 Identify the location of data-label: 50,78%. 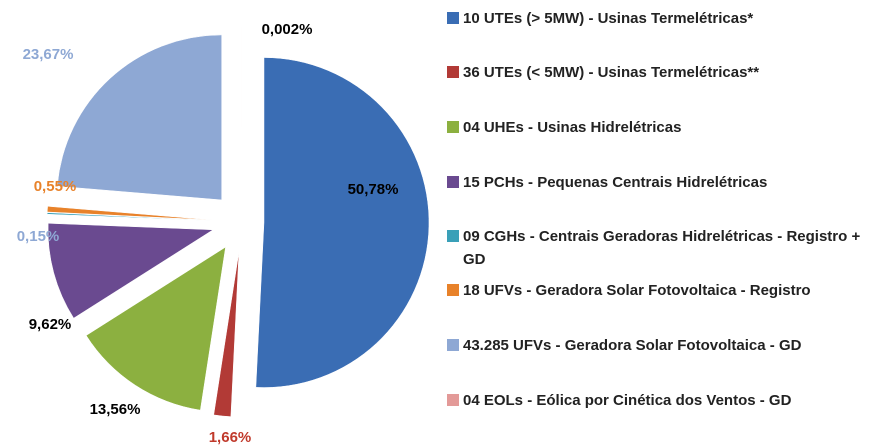
(373, 189).